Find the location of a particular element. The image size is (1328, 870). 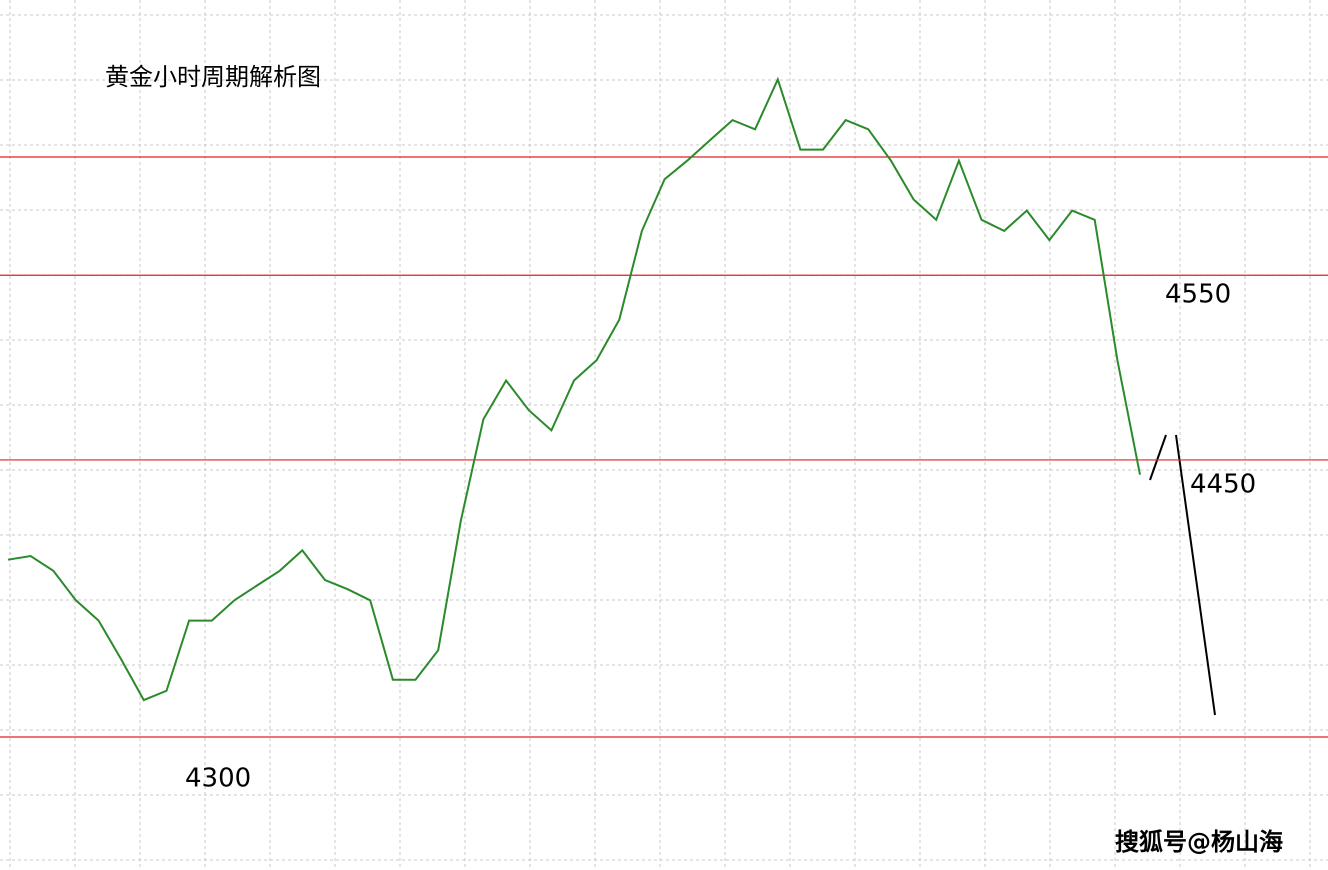

watermark: 搜狐号@杨山海 is located at coordinates (1199, 842).